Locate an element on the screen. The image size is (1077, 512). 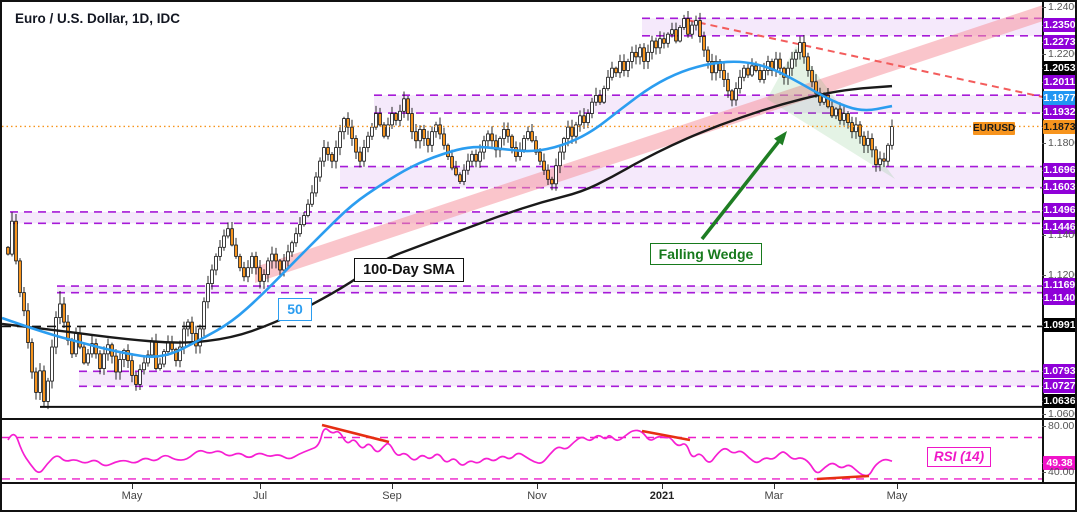
price-tick-label: 1.0600 is located at coordinates (1062, 414).